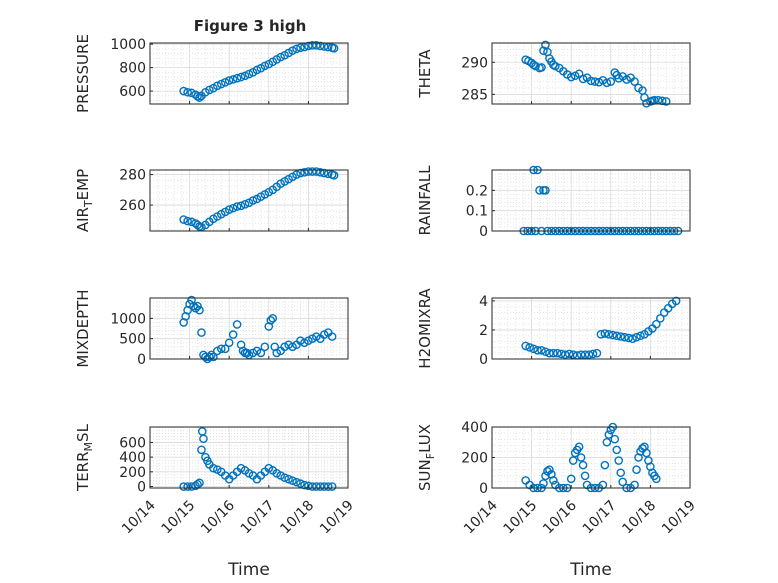  I want to click on y-tick-label: 280, so click(132, 176).